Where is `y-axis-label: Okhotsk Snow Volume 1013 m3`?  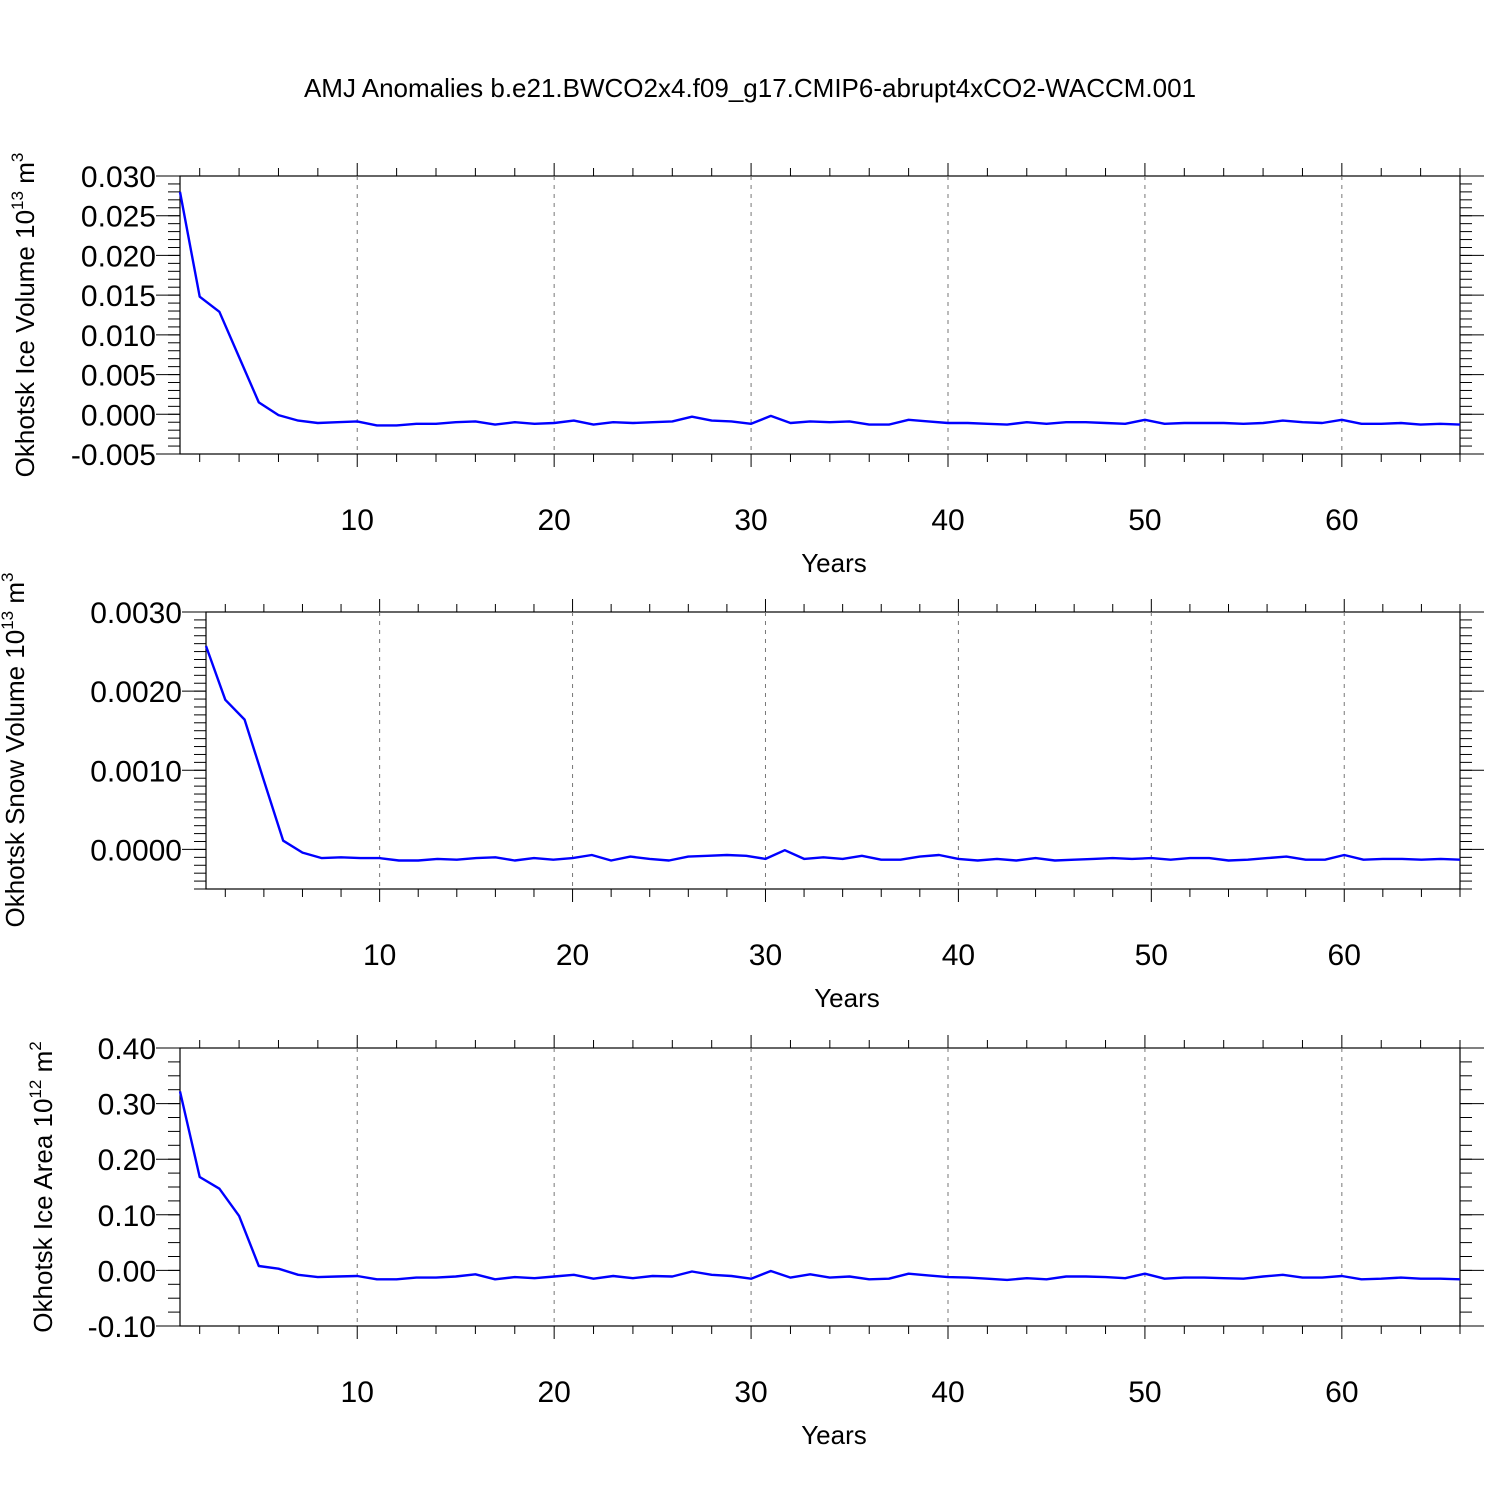
y-axis-label: Okhotsk Snow Volume 1013 m3 is located at coordinates (15, 750).